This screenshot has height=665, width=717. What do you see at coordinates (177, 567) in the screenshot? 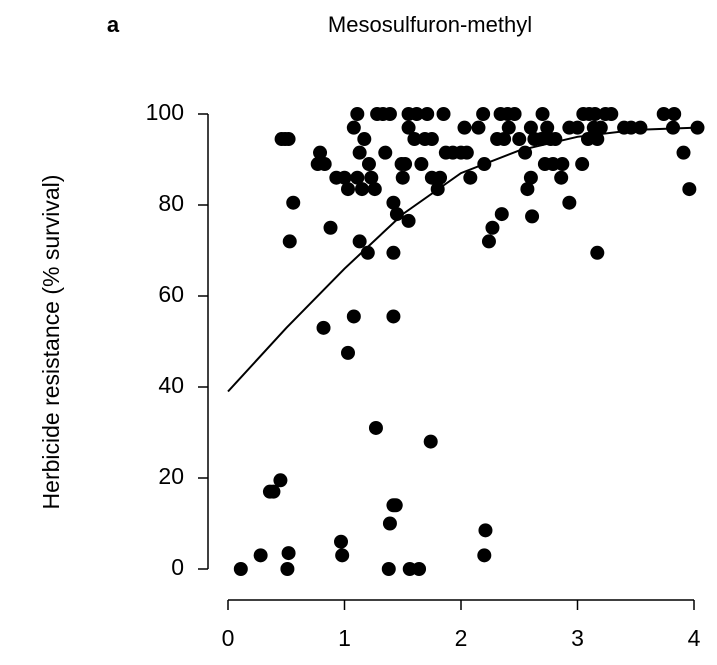
I see `y-tick-label: 0` at bounding box center [177, 567].